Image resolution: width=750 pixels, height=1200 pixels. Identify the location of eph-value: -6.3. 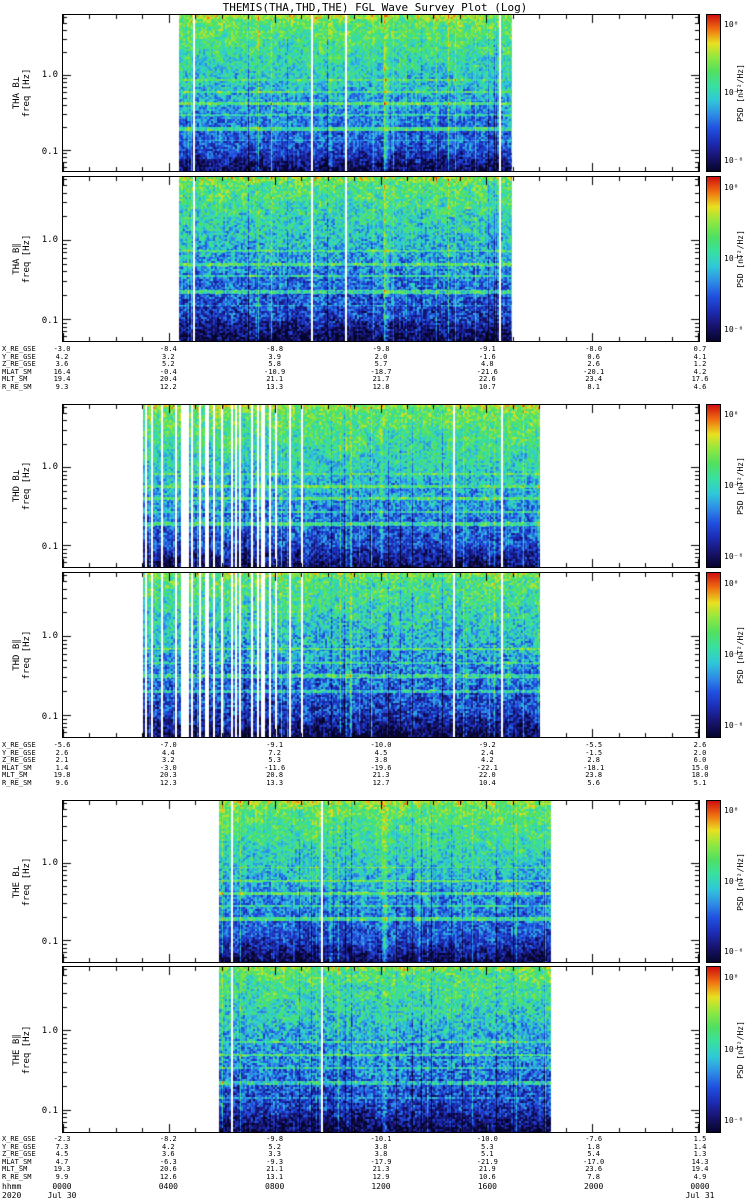
(168, 1161).